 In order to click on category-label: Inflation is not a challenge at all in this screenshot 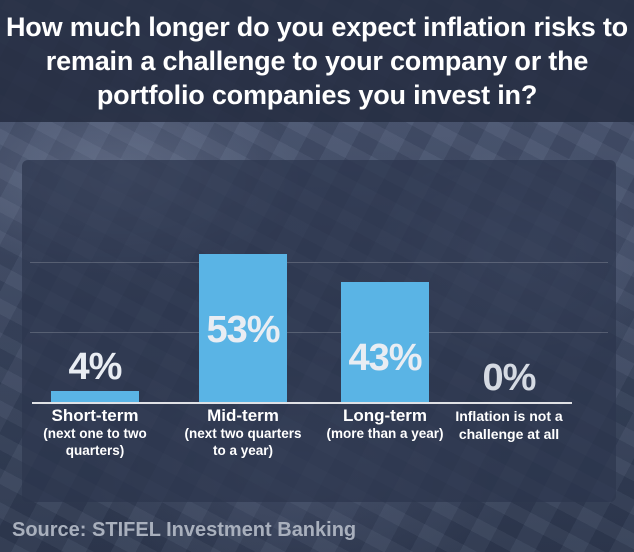, I will do `click(509, 425)`.